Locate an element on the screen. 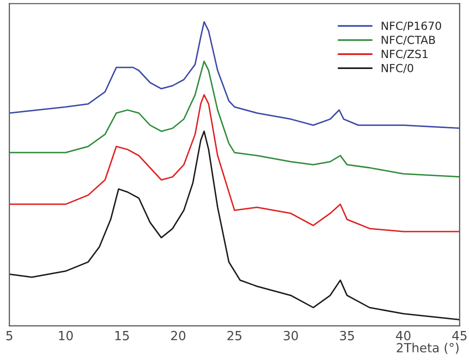 This screenshot has height=362, width=469. x-axis-title: 2Theta (°) is located at coordinates (427, 348).